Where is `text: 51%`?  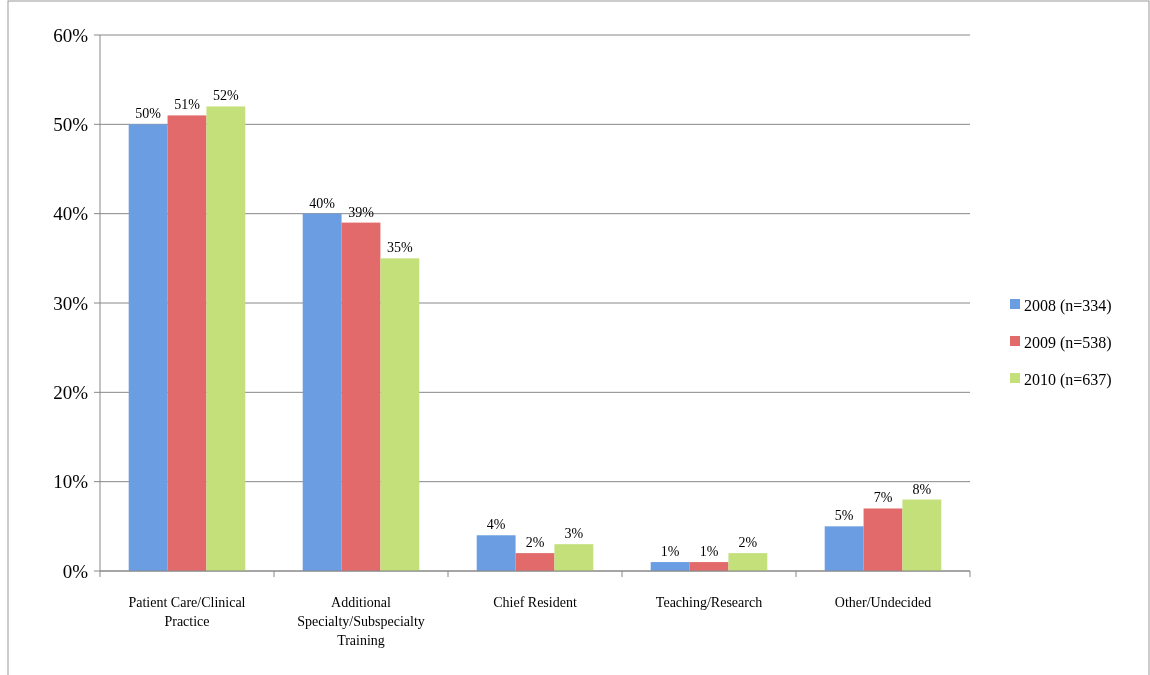
text: 51% is located at coordinates (187, 105).